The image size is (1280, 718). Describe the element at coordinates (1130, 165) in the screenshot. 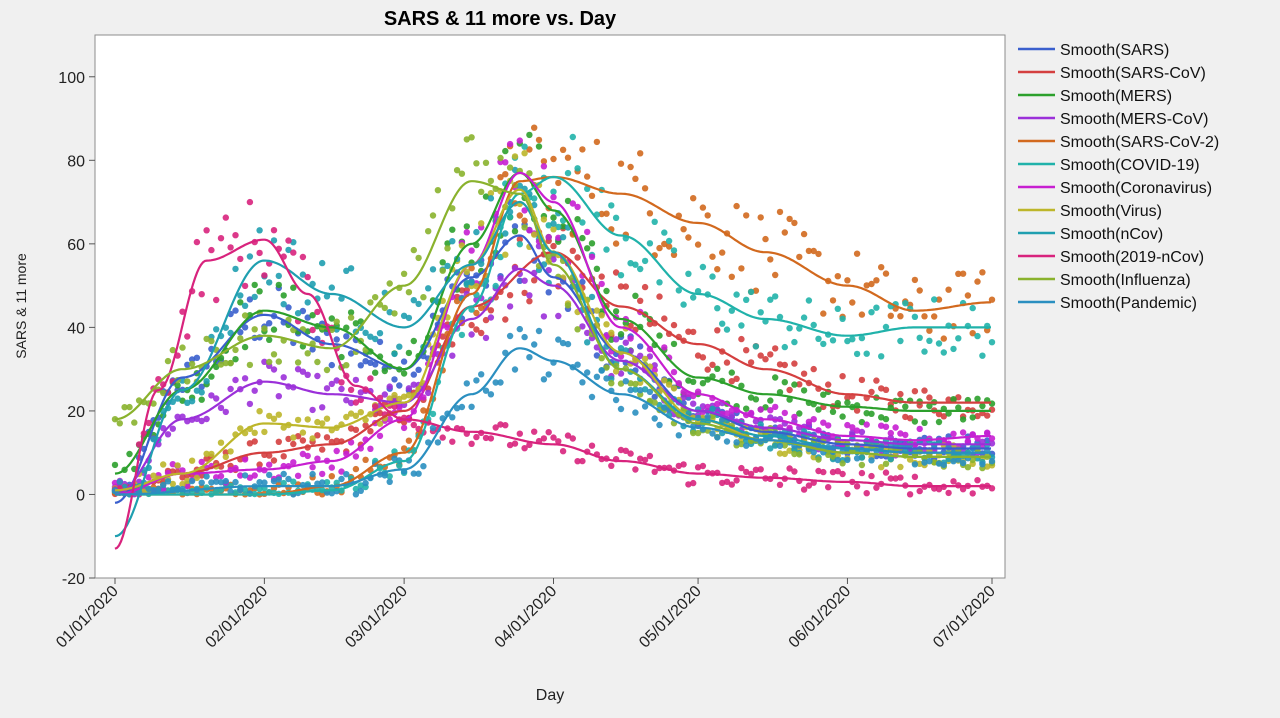

I see `legend-label: Smooth(COVID-19)` at that location.